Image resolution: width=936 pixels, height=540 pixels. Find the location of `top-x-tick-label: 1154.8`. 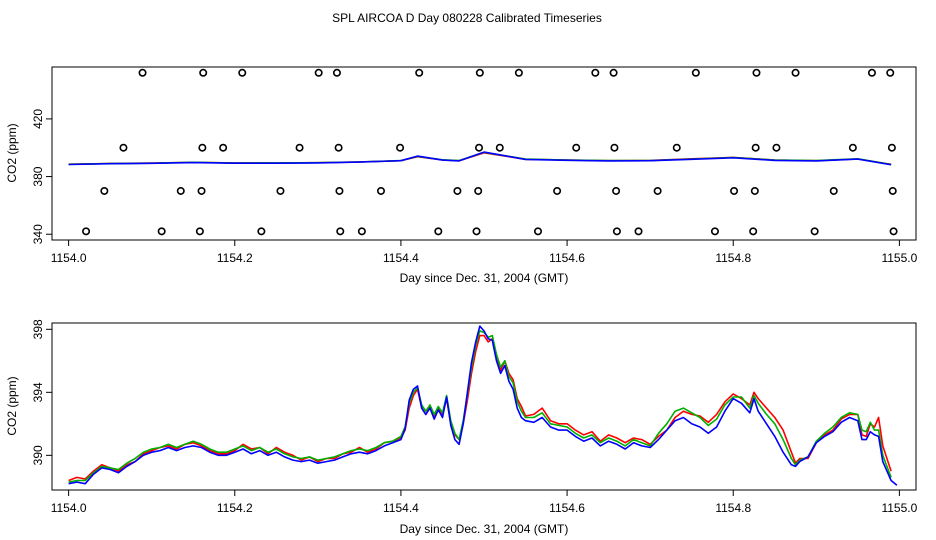

top-x-tick-label: 1154.8 is located at coordinates (733, 258).